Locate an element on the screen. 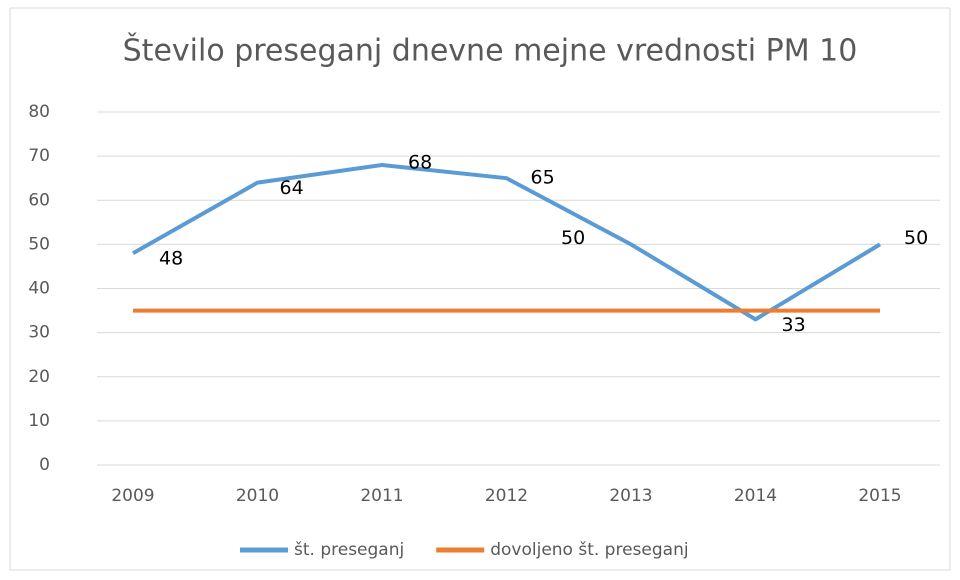  data-label: 48 is located at coordinates (171, 259).